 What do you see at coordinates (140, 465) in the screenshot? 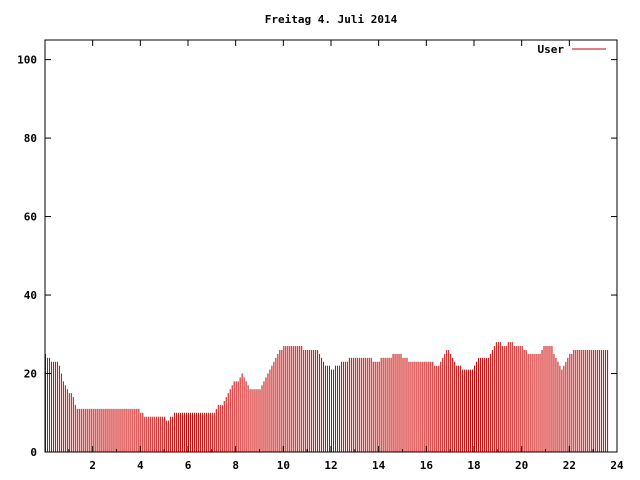
I see `x-tick-label: 4` at bounding box center [140, 465].